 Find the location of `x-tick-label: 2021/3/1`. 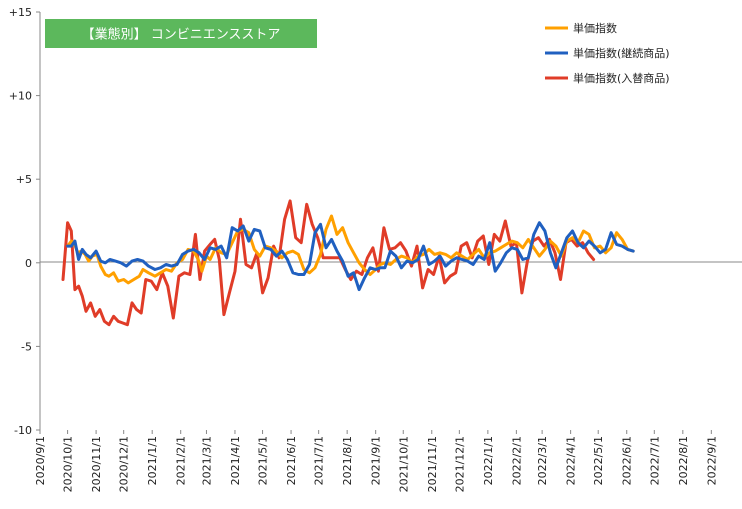

x-tick-label: 2021/3/1 is located at coordinates (206, 460).